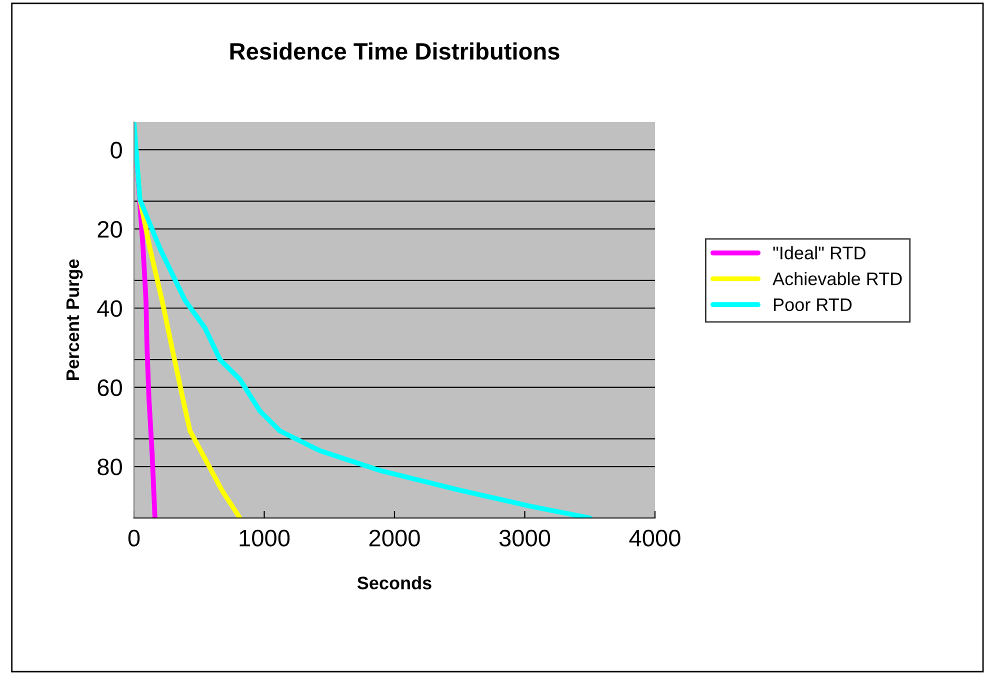 The image size is (985, 675). What do you see at coordinates (134, 538) in the screenshot?
I see `x-tick-label: 0` at bounding box center [134, 538].